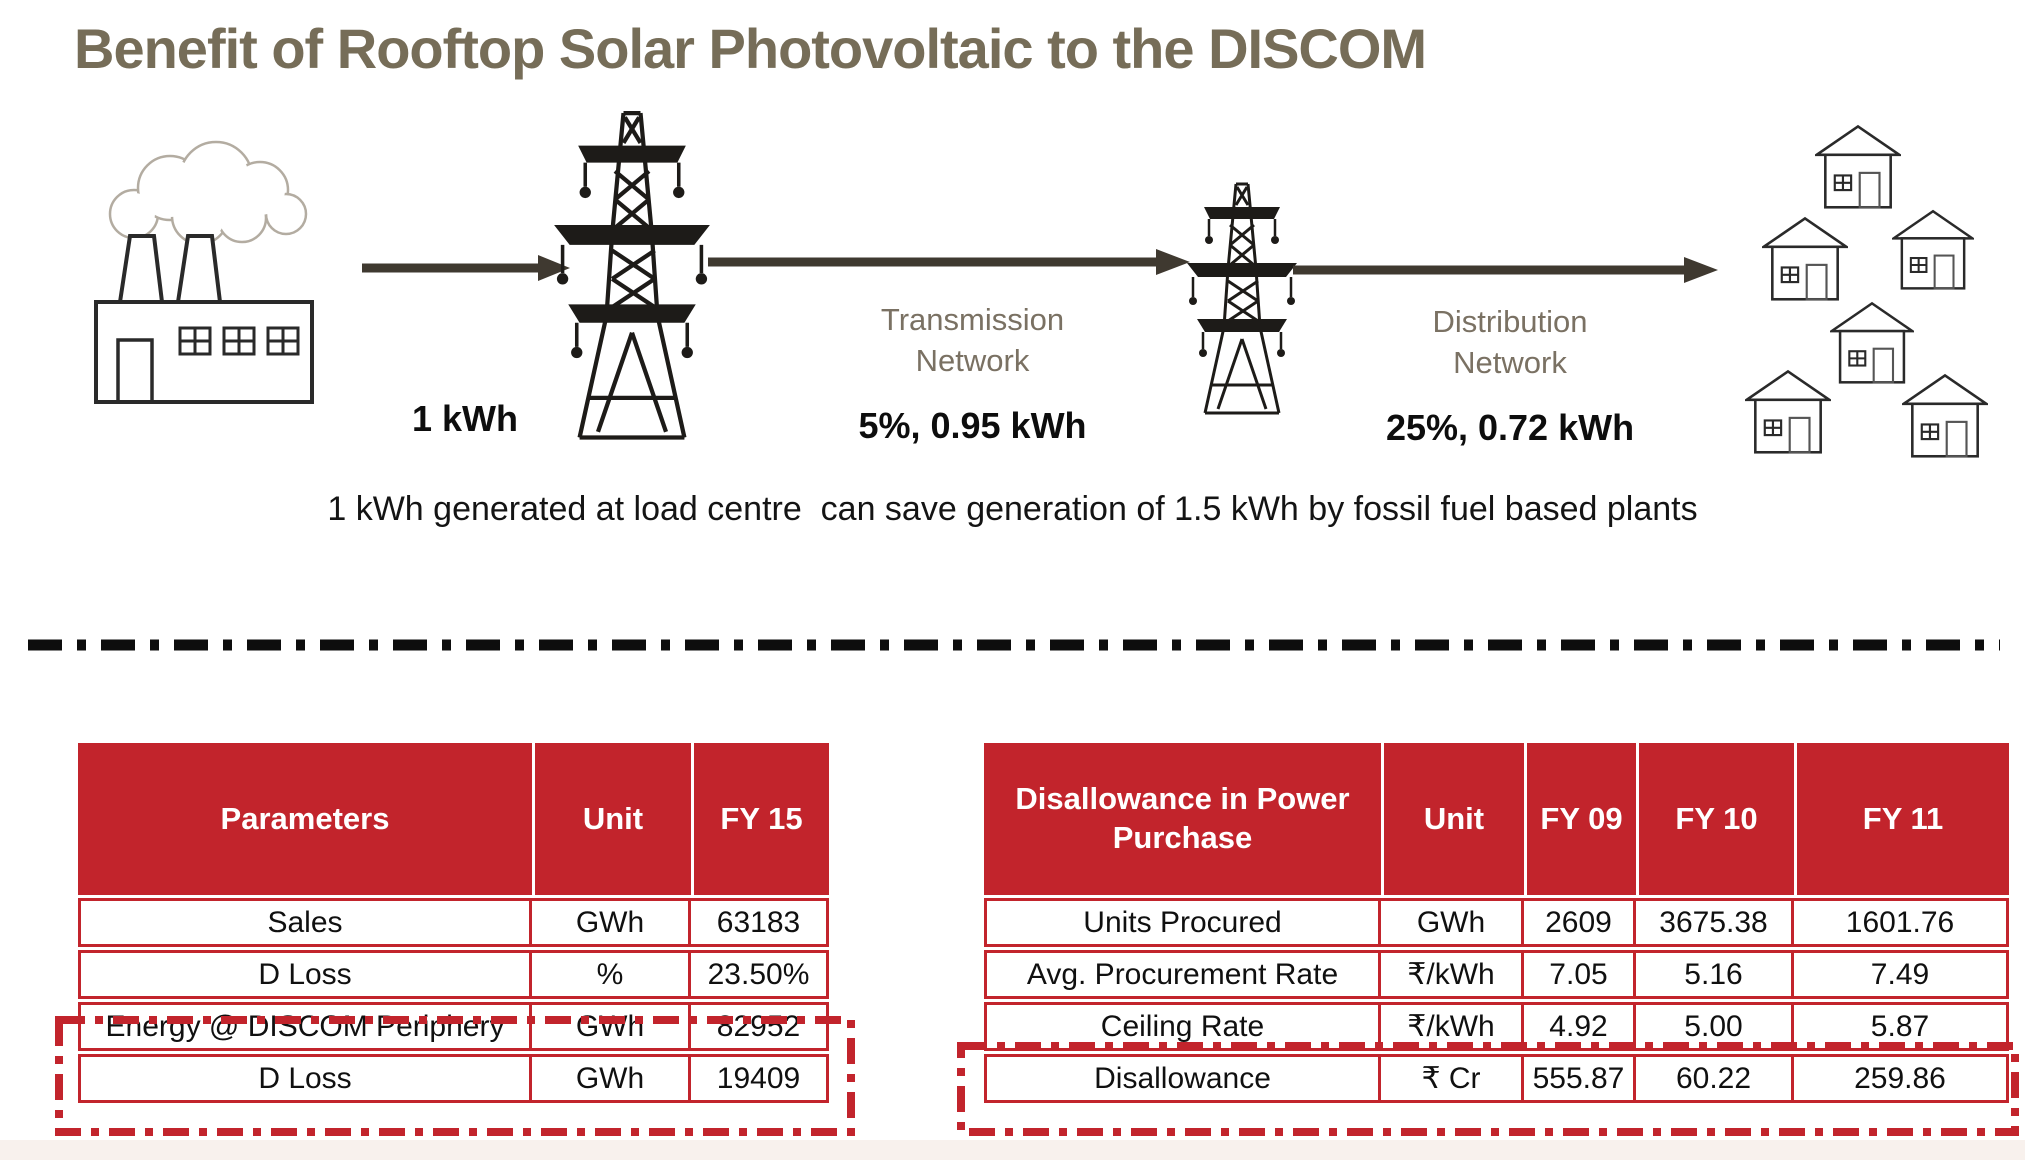 The width and height of the screenshot is (2025, 1160). Describe the element at coordinates (1182, 818) in the screenshot. I see `column-header: Disallowance in Power Purchase` at that location.